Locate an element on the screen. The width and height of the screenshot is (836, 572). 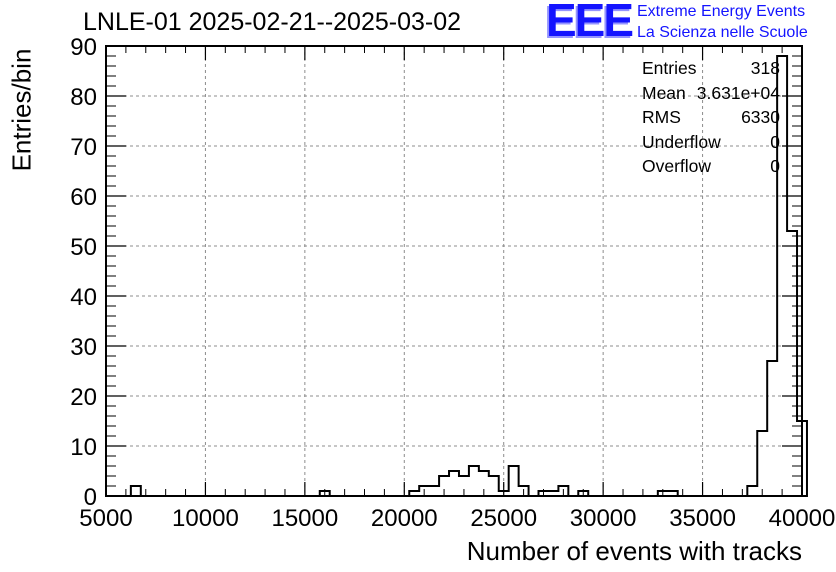
y-tick-label: 40 is located at coordinates (83, 297).